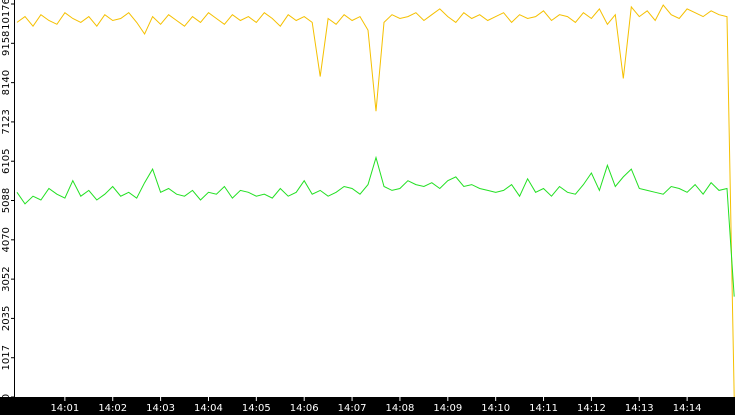  What do you see at coordinates (6, 43) in the screenshot?
I see `y-tick-label: 9158` at bounding box center [6, 43].